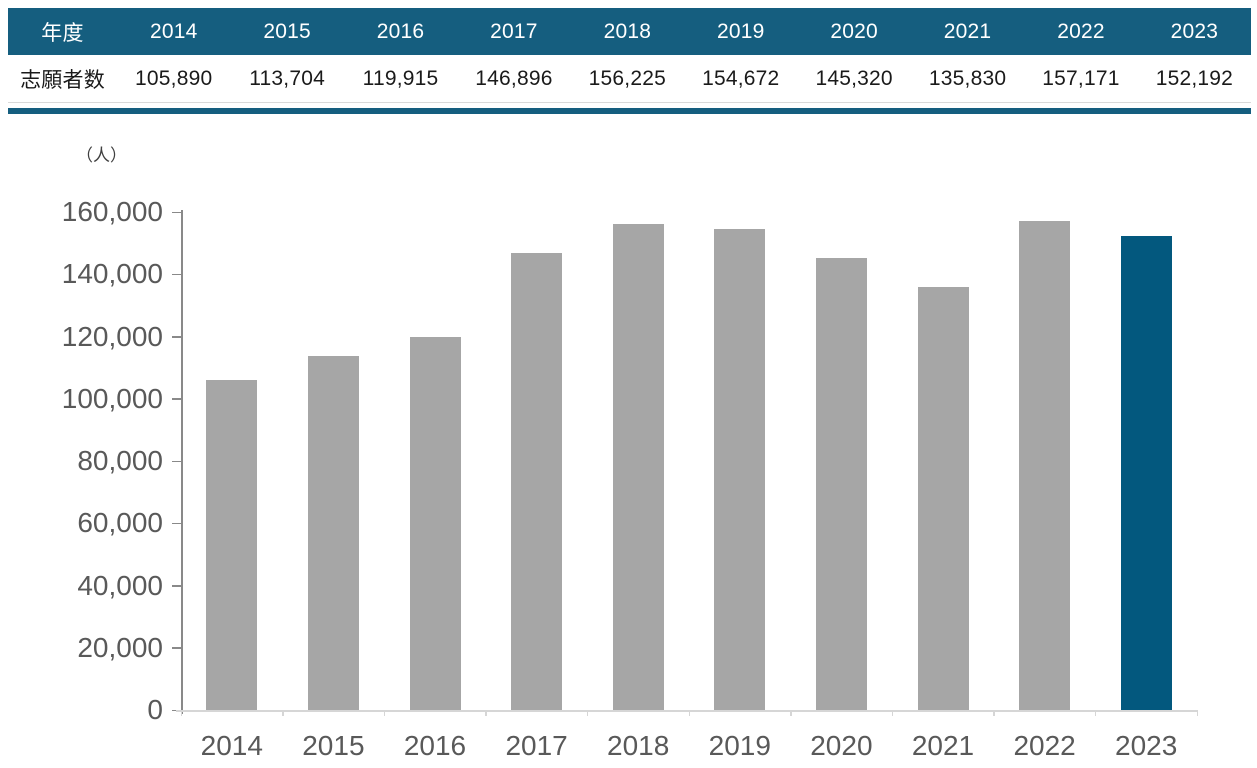 The width and height of the screenshot is (1257, 768). I want to click on table-header-year-2014: 2014, so click(173, 31).